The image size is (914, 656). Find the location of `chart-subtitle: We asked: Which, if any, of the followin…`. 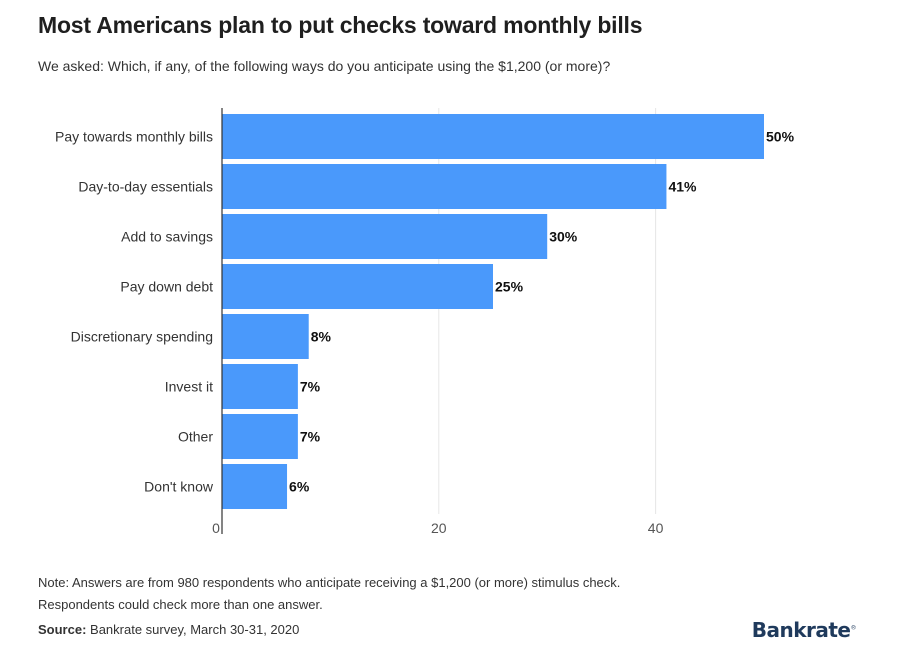

chart-subtitle: We asked: Which, if any, of the followin… is located at coordinates (324, 66).